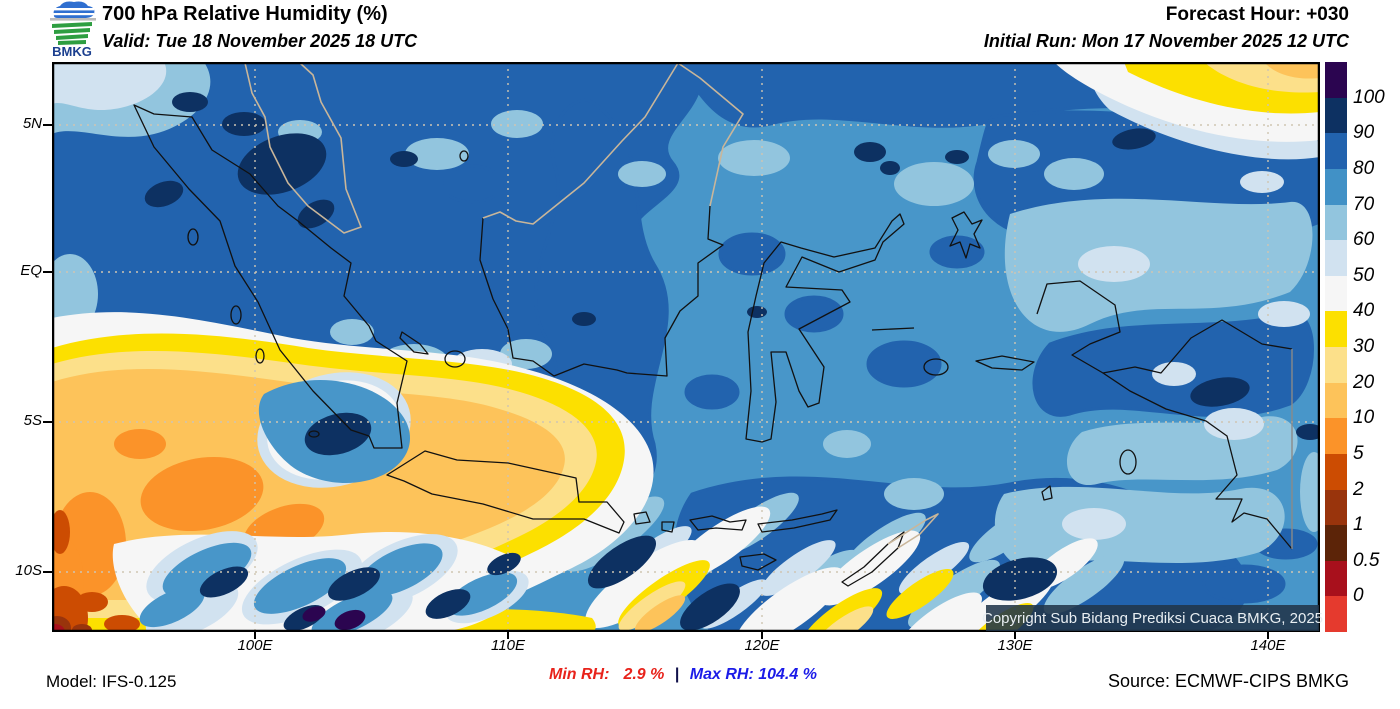 This screenshot has width=1400, height=709. Describe the element at coordinates (320, 581) in the screenshot. I see `southwest-moist-field` at that location.